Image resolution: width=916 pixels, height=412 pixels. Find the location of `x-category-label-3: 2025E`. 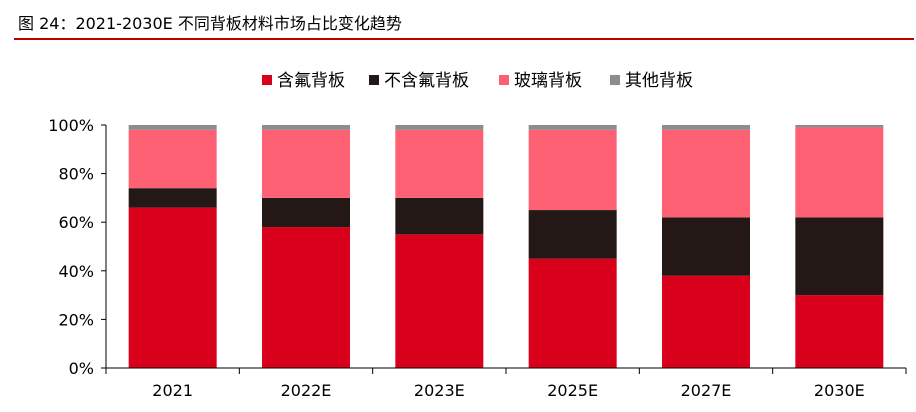

x-category-label-3: 2025E is located at coordinates (572, 390).